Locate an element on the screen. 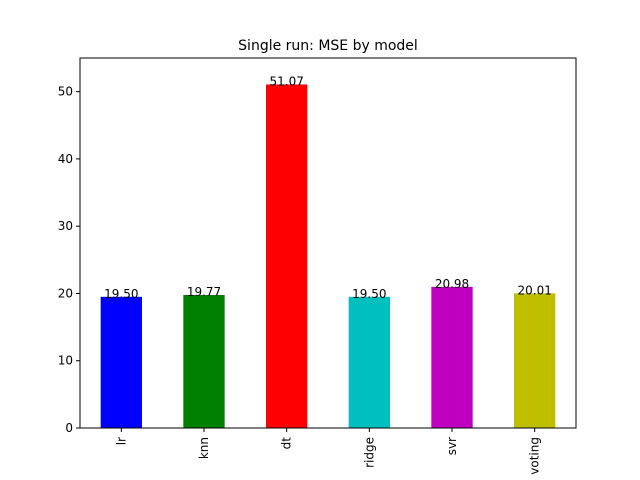  x-axis: lr knn dt ridge svr voting is located at coordinates (328, 451).